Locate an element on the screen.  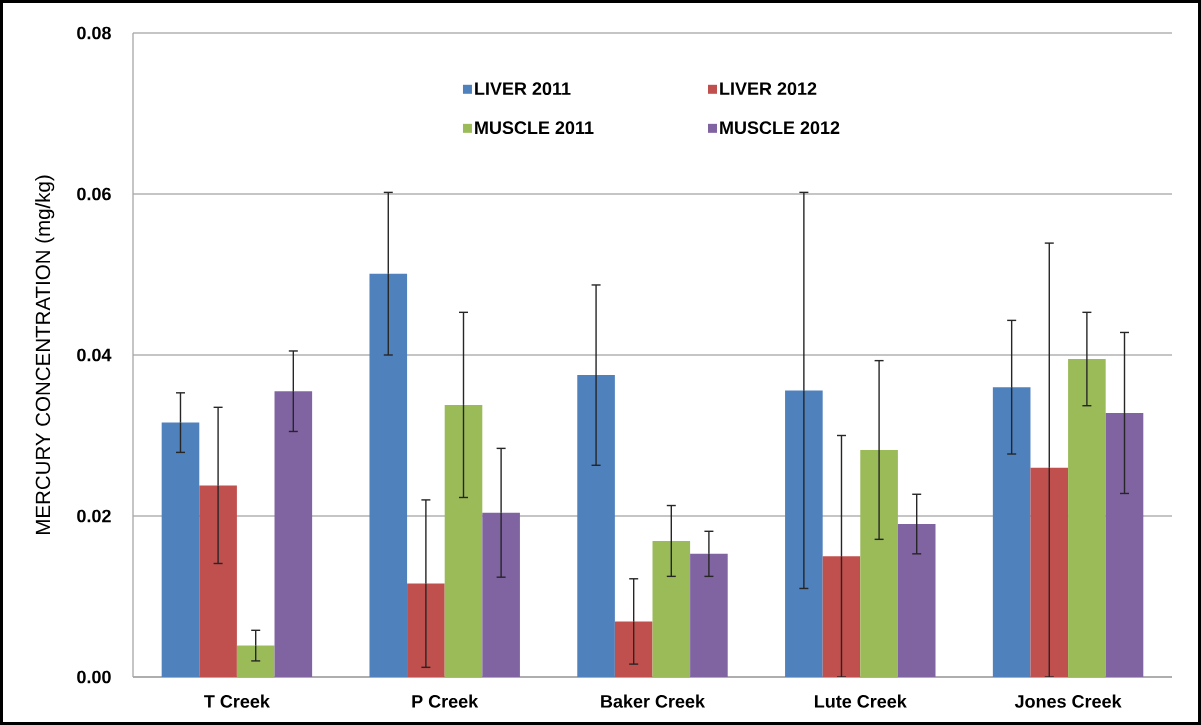
y-axis-title: MERCURY CONCENTRATION (mg/kg) is located at coordinates (45, 355).